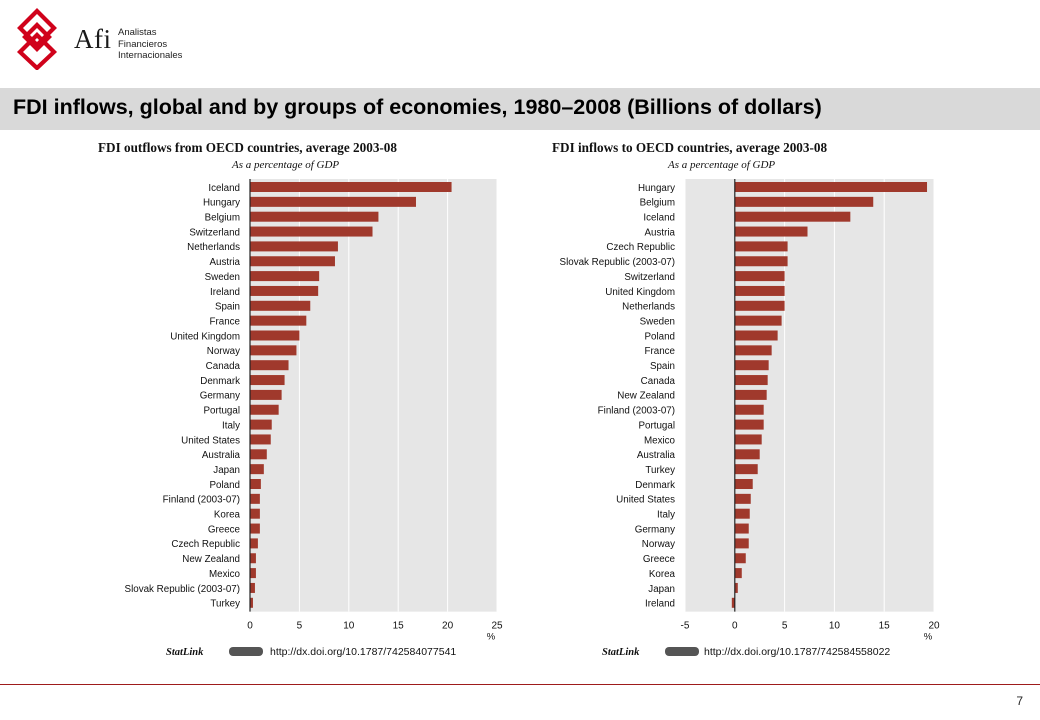  Describe the element at coordinates (1019, 701) in the screenshot. I see `page-number: 7` at that location.